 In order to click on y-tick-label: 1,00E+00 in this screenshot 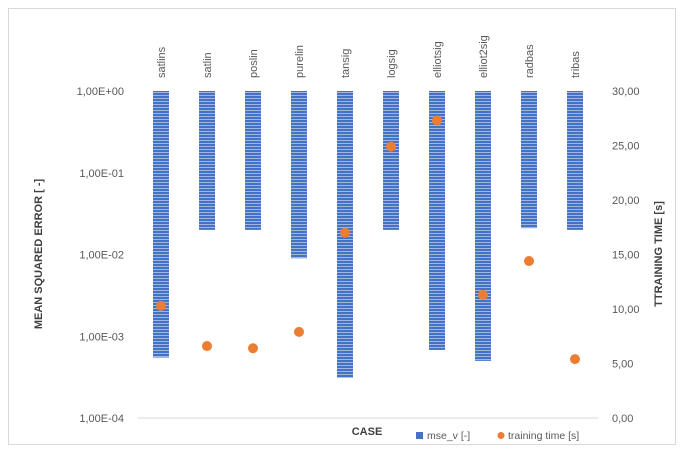, I will do `click(100, 92)`.